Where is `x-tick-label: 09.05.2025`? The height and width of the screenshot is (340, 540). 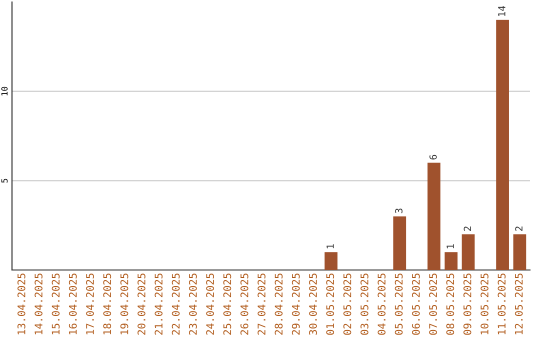 x-tick-label: 09.05.2025 is located at coordinates (467, 304).